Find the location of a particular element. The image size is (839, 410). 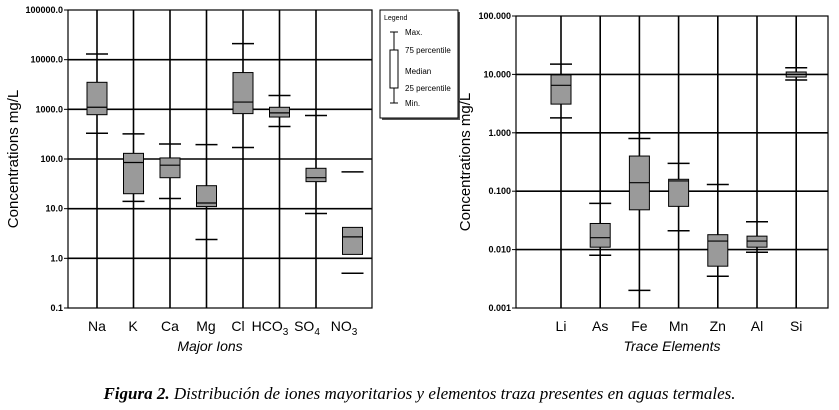

box-na is located at coordinates (97, 93).